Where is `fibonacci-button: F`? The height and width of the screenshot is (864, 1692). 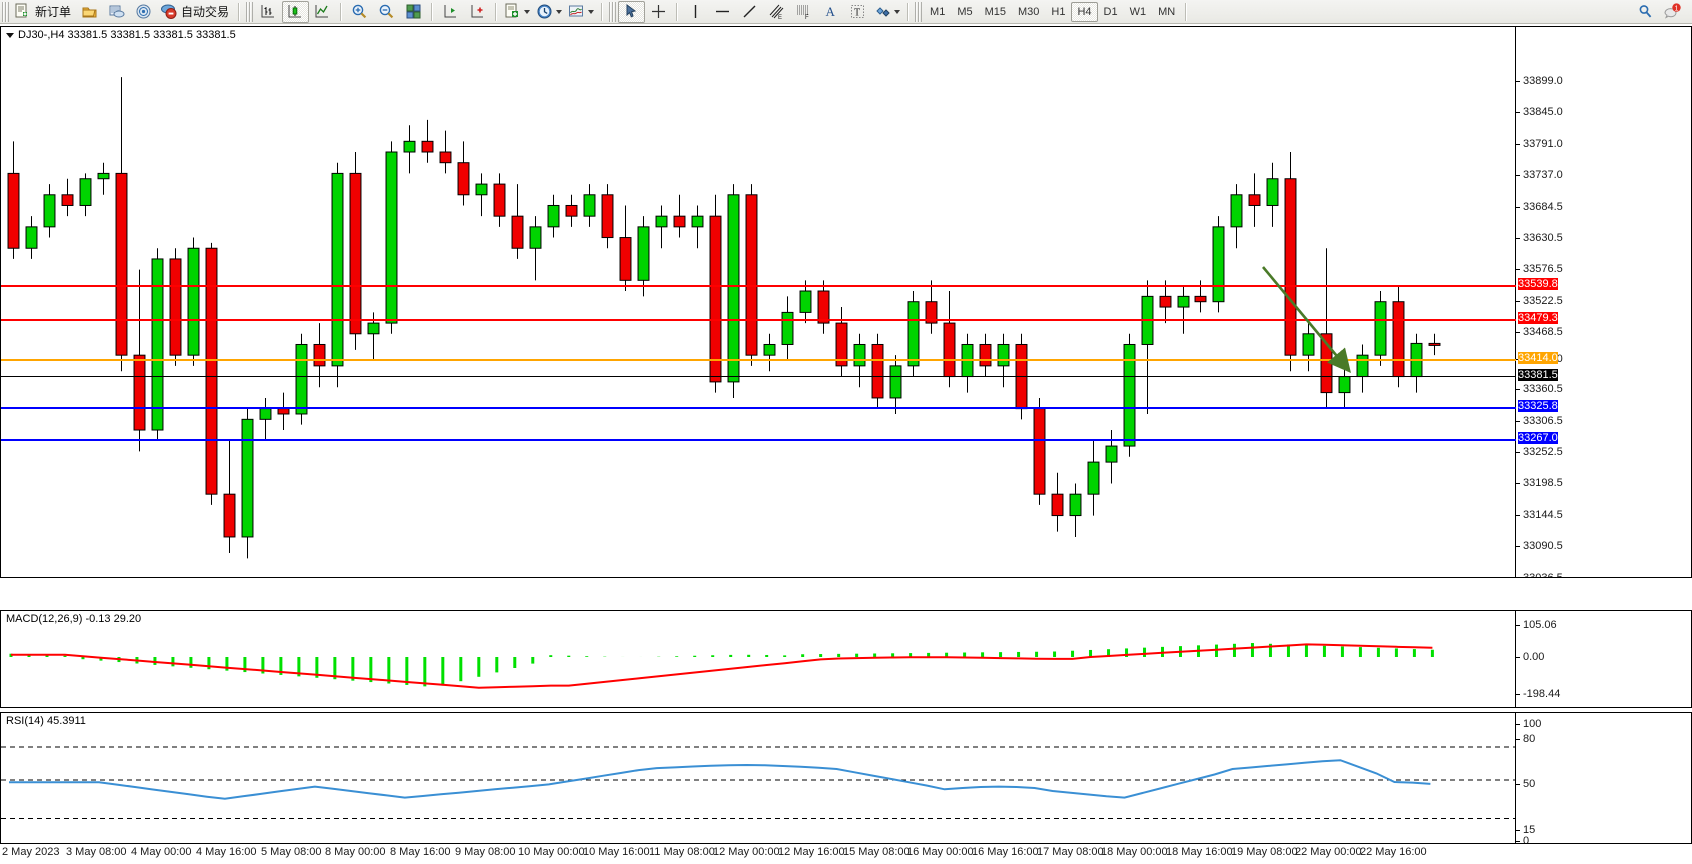 fibonacci-button: F is located at coordinates (803, 12).